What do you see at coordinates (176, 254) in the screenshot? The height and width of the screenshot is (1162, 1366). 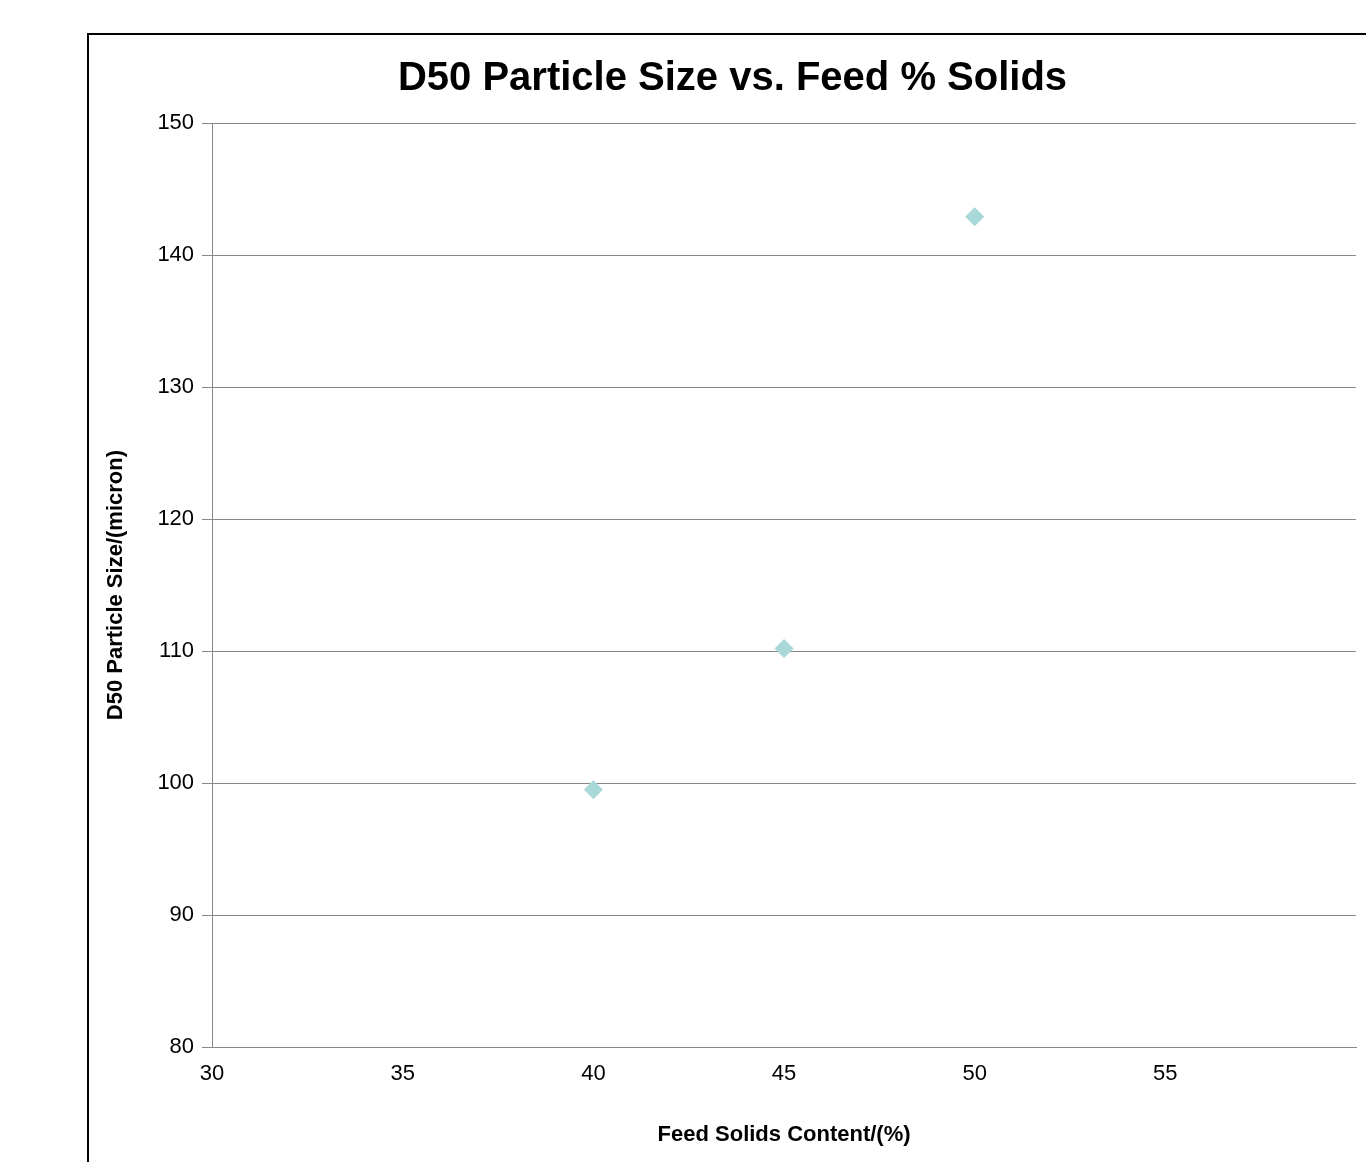 I see `y-tick-label: 140` at bounding box center [176, 254].